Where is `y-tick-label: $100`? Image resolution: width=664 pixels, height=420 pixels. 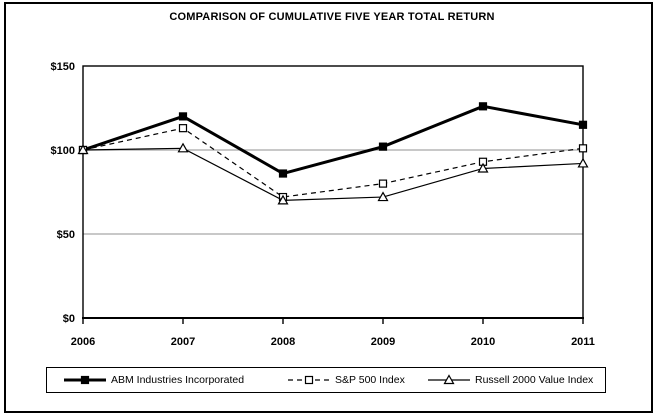
y-tick-label: $100 is located at coordinates (63, 151).